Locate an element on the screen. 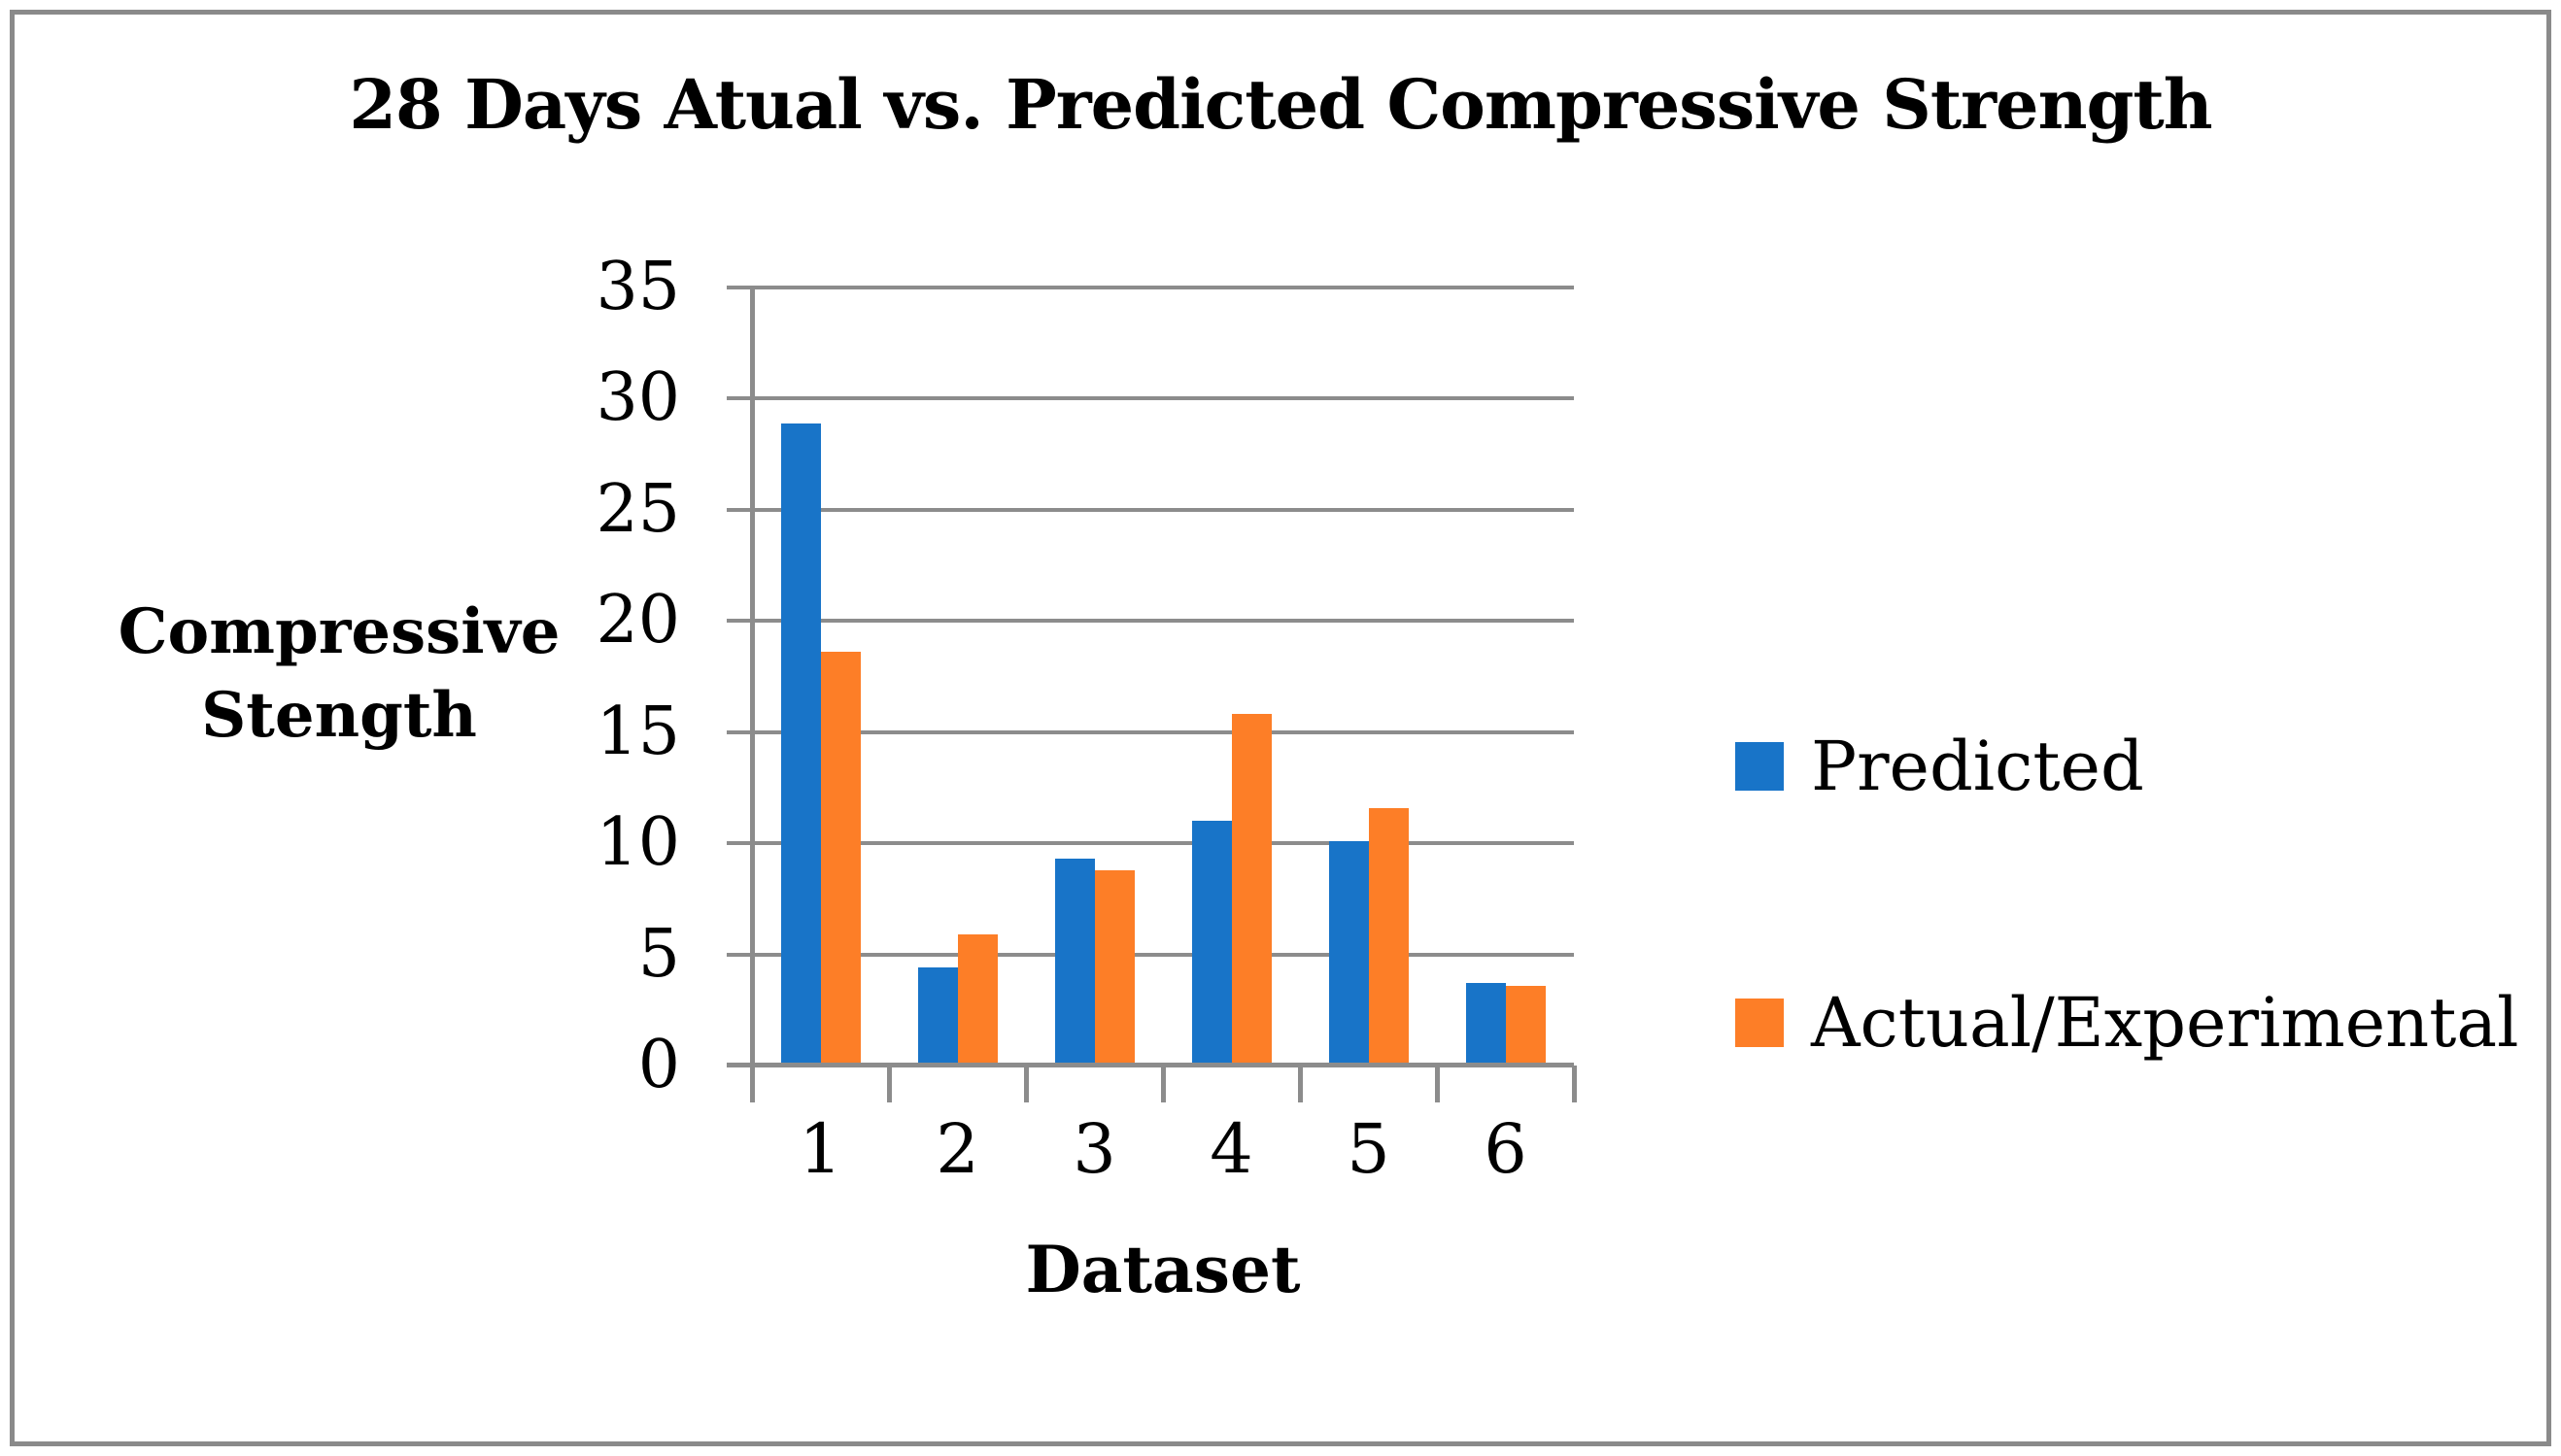  x-tick-label-4: 4 is located at coordinates (1231, 1149).